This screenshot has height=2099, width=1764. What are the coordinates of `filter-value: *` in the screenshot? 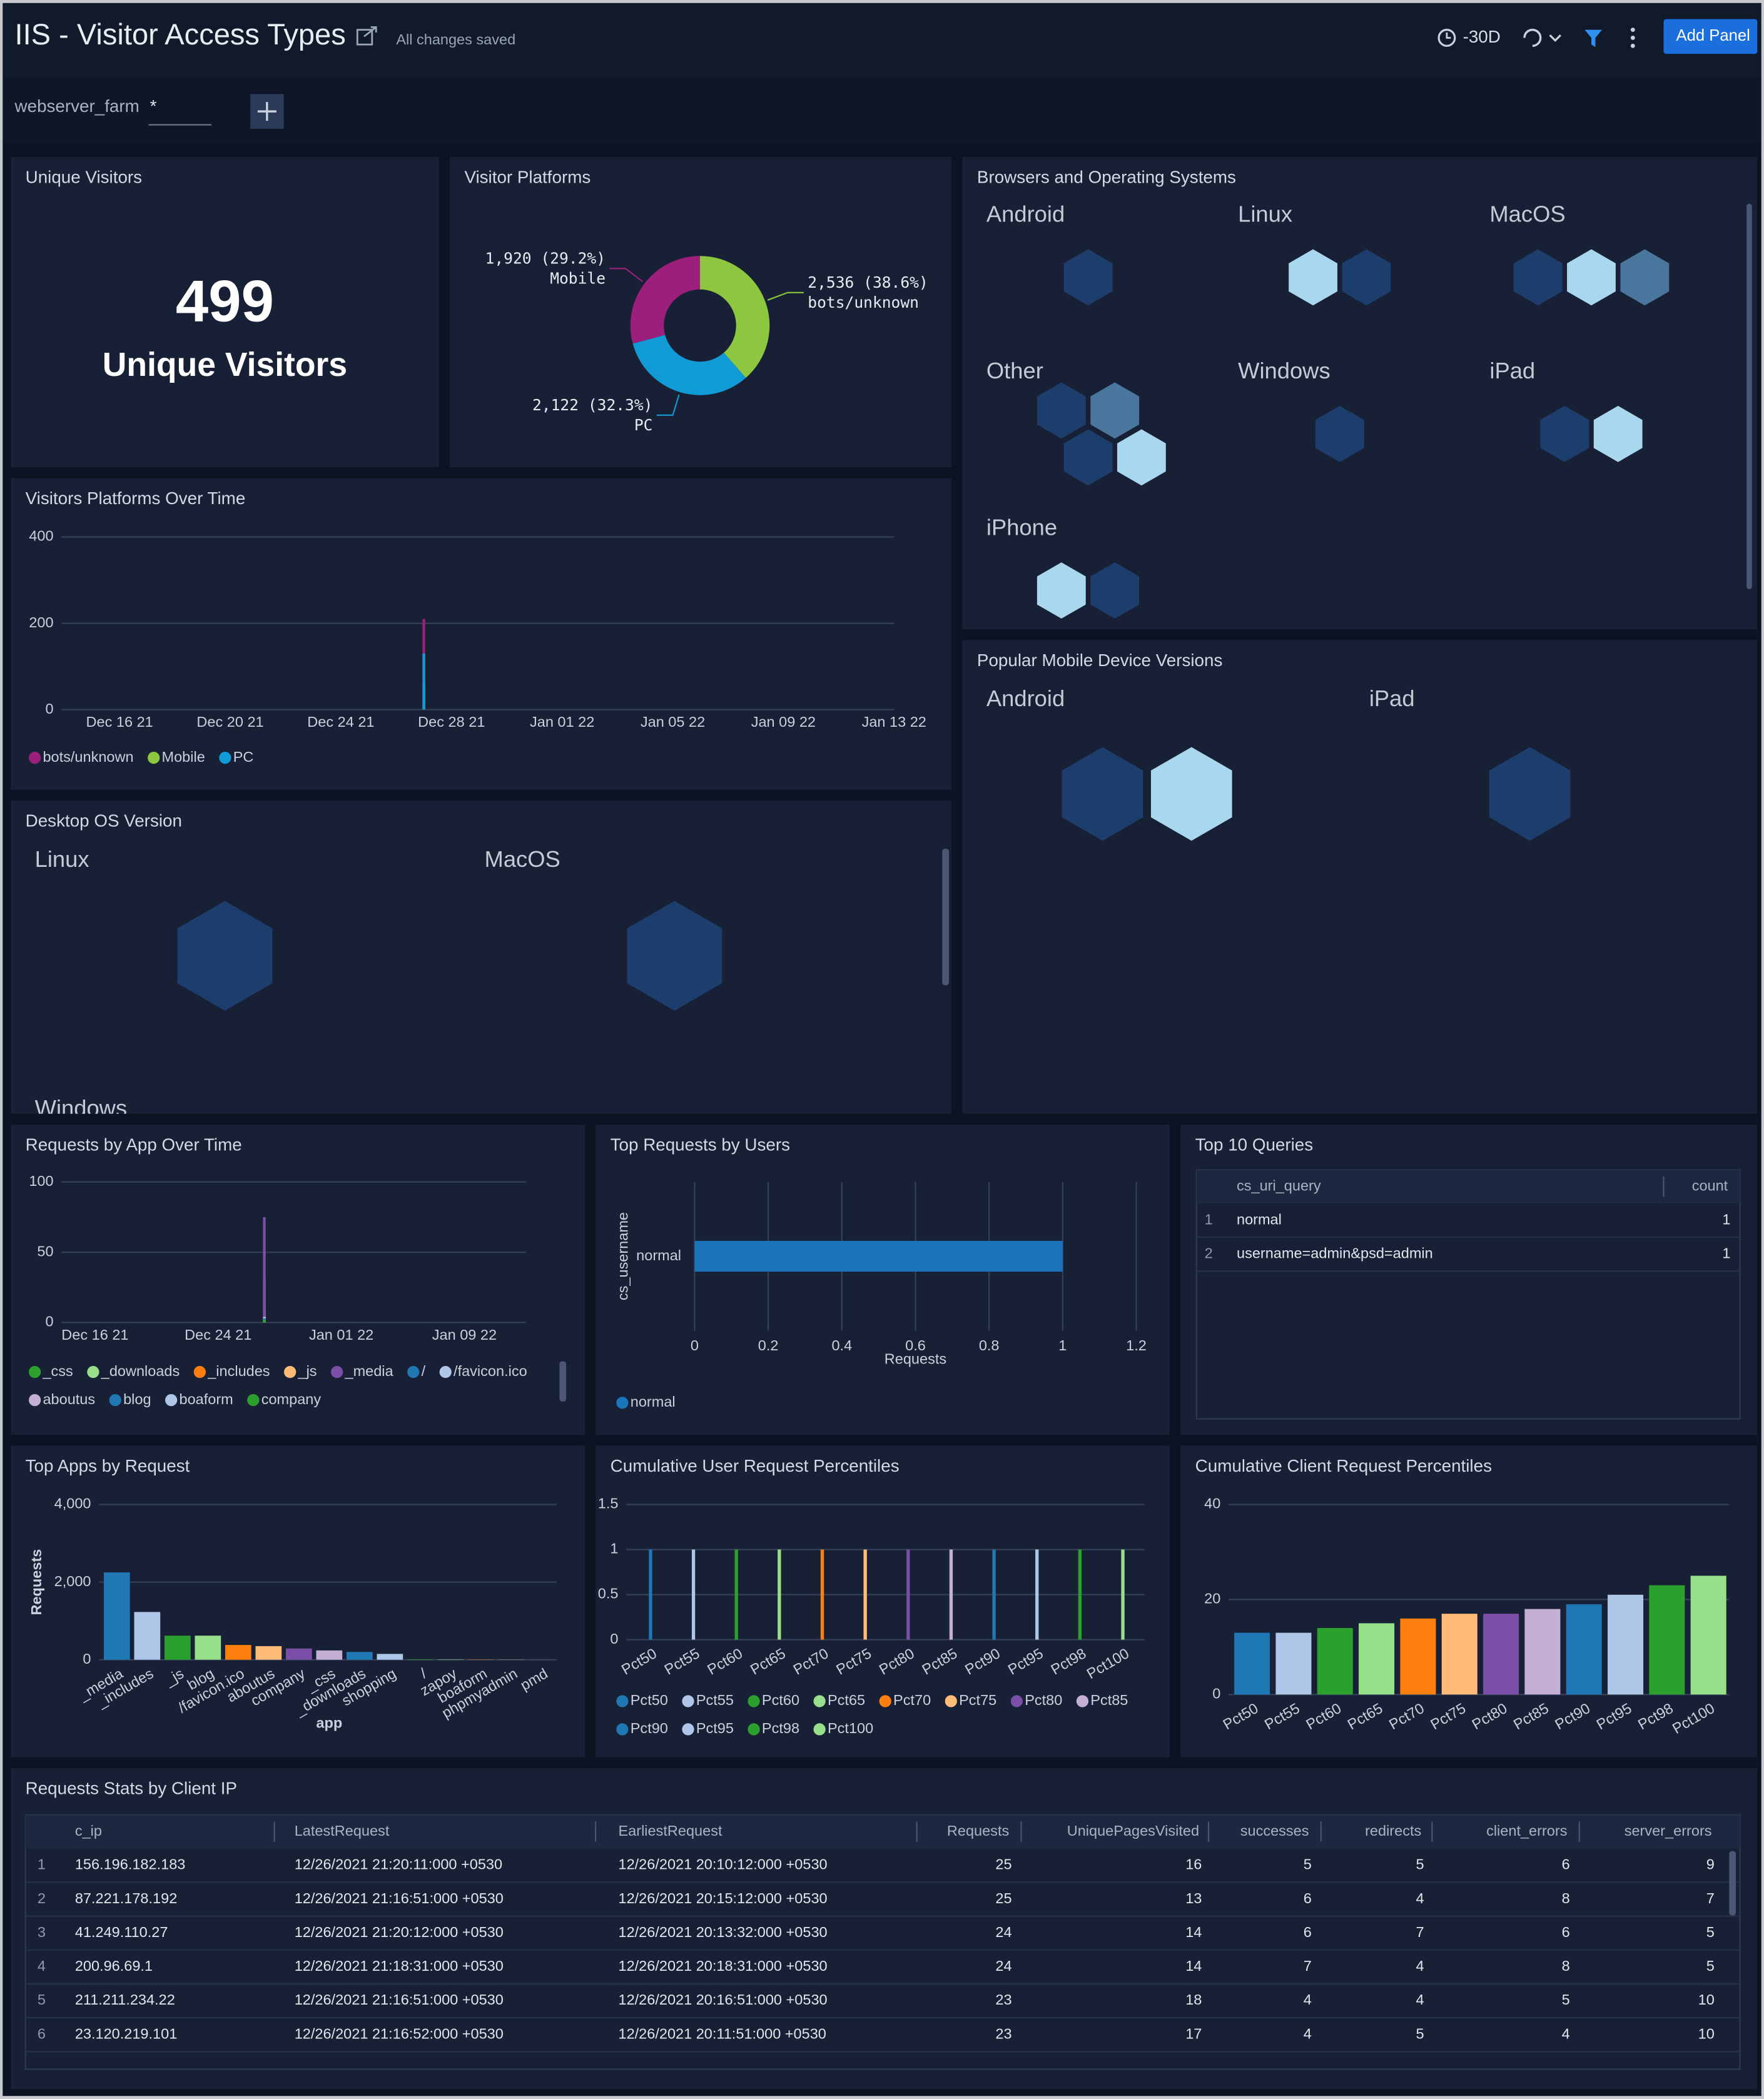 It's located at (153, 106).